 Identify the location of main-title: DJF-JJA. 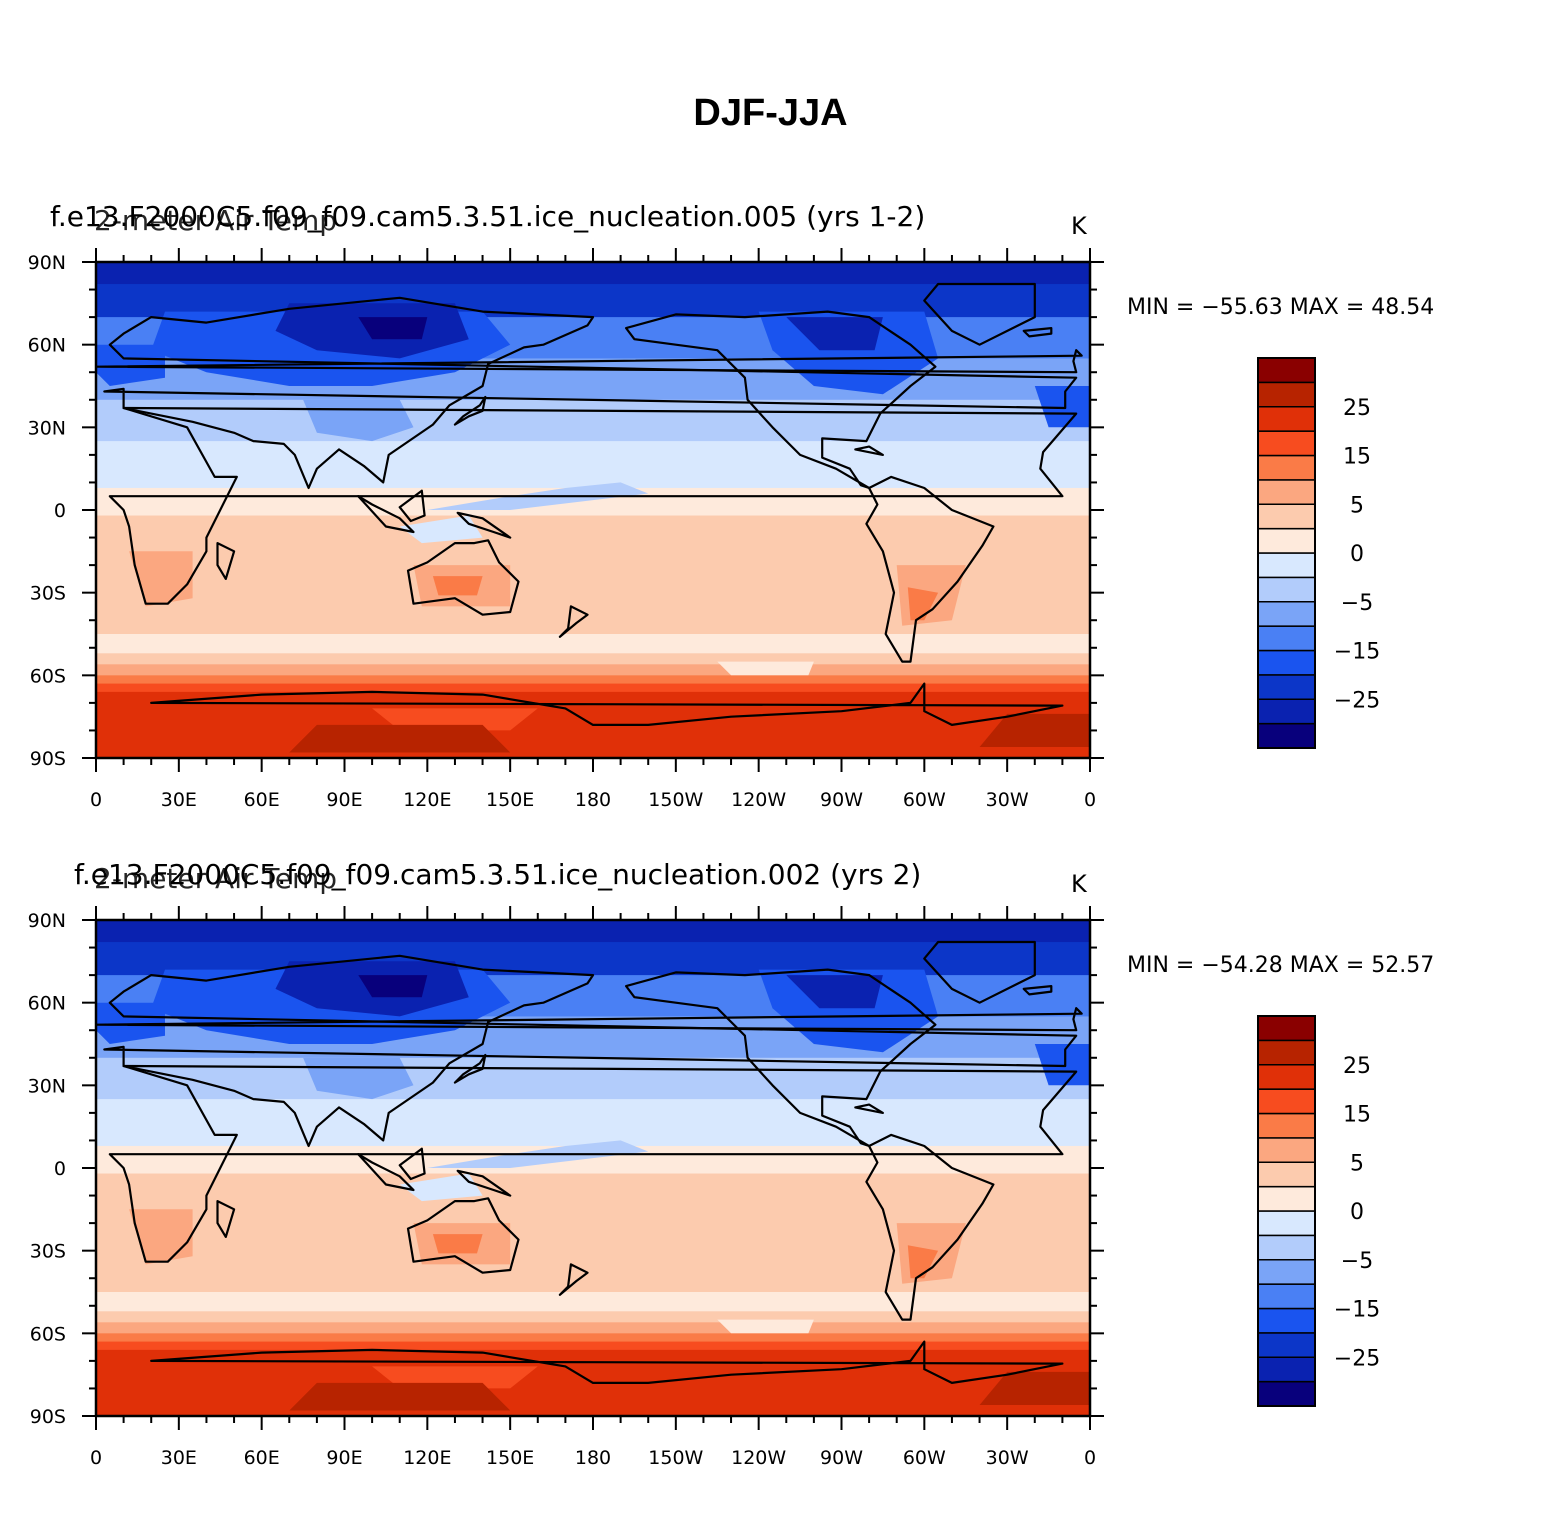
(770, 113).